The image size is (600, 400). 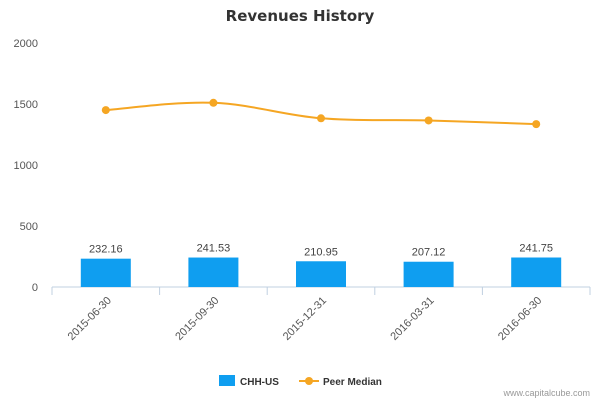 I want to click on bar-data-labels: 232.16 241.53 210.95 207.12 241.75, so click(x=321, y=251).